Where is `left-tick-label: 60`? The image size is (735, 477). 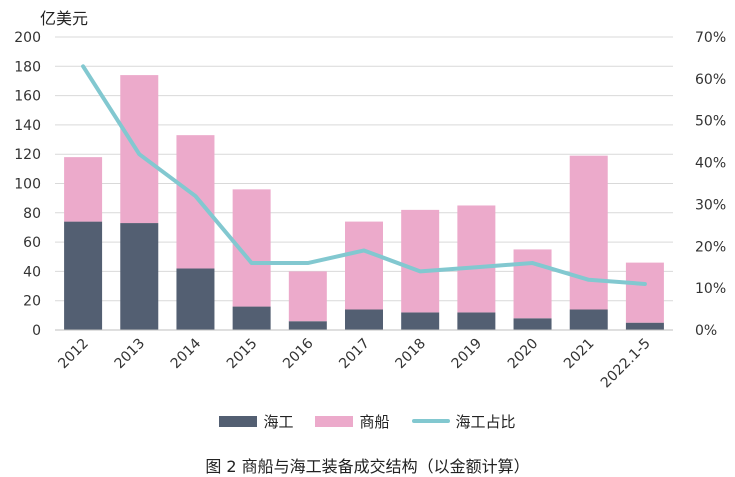 left-tick-label: 60 is located at coordinates (32, 243).